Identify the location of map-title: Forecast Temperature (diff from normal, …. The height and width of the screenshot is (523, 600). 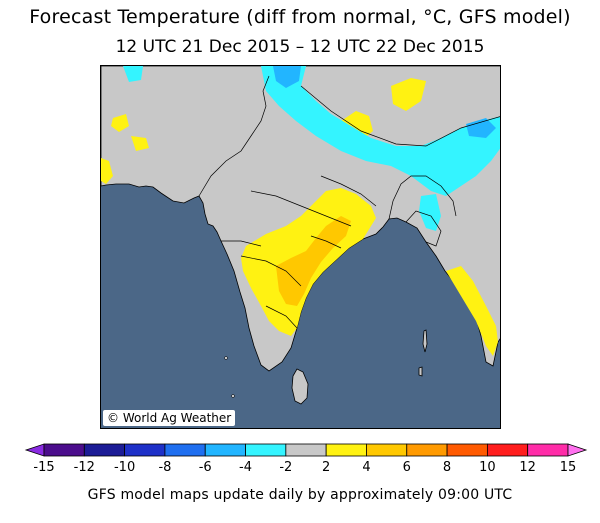
(300, 17).